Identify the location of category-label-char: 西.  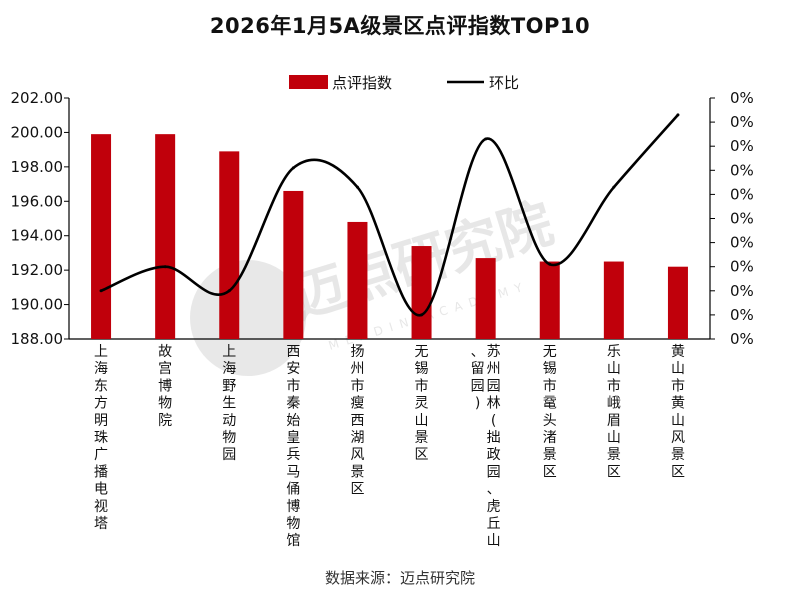
(293, 352).